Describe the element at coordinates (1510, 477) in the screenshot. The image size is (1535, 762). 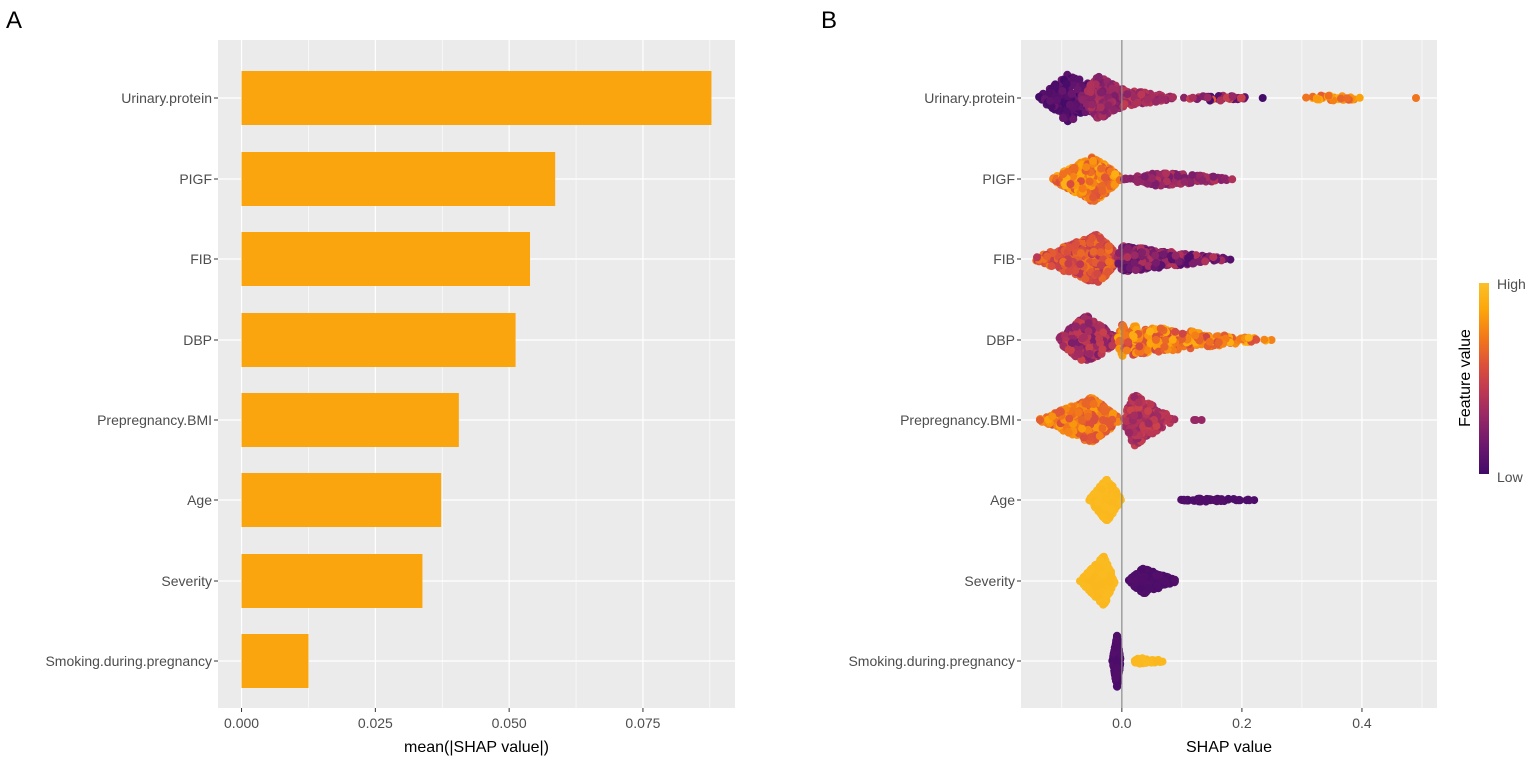
I see `legend-low-label: Low` at that location.